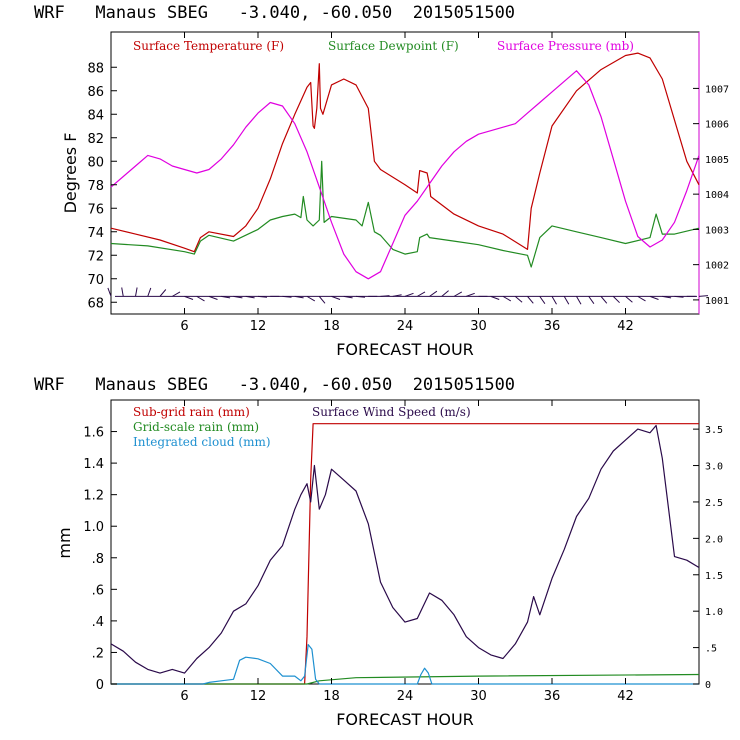 Image resolution: width=740 pixels, height=740 pixels. I want to click on legend-grid-scale-rain: Grid-scale rain (mm), so click(196, 427).